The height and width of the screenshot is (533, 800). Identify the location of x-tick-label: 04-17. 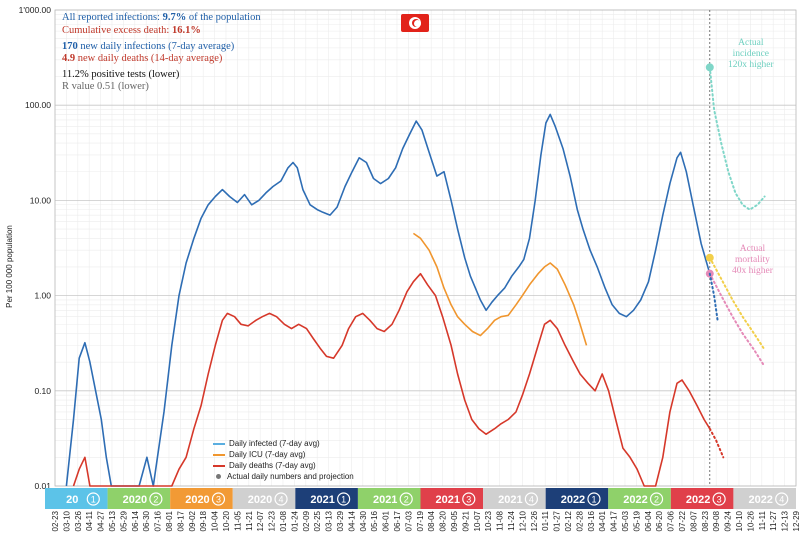
(614, 520).